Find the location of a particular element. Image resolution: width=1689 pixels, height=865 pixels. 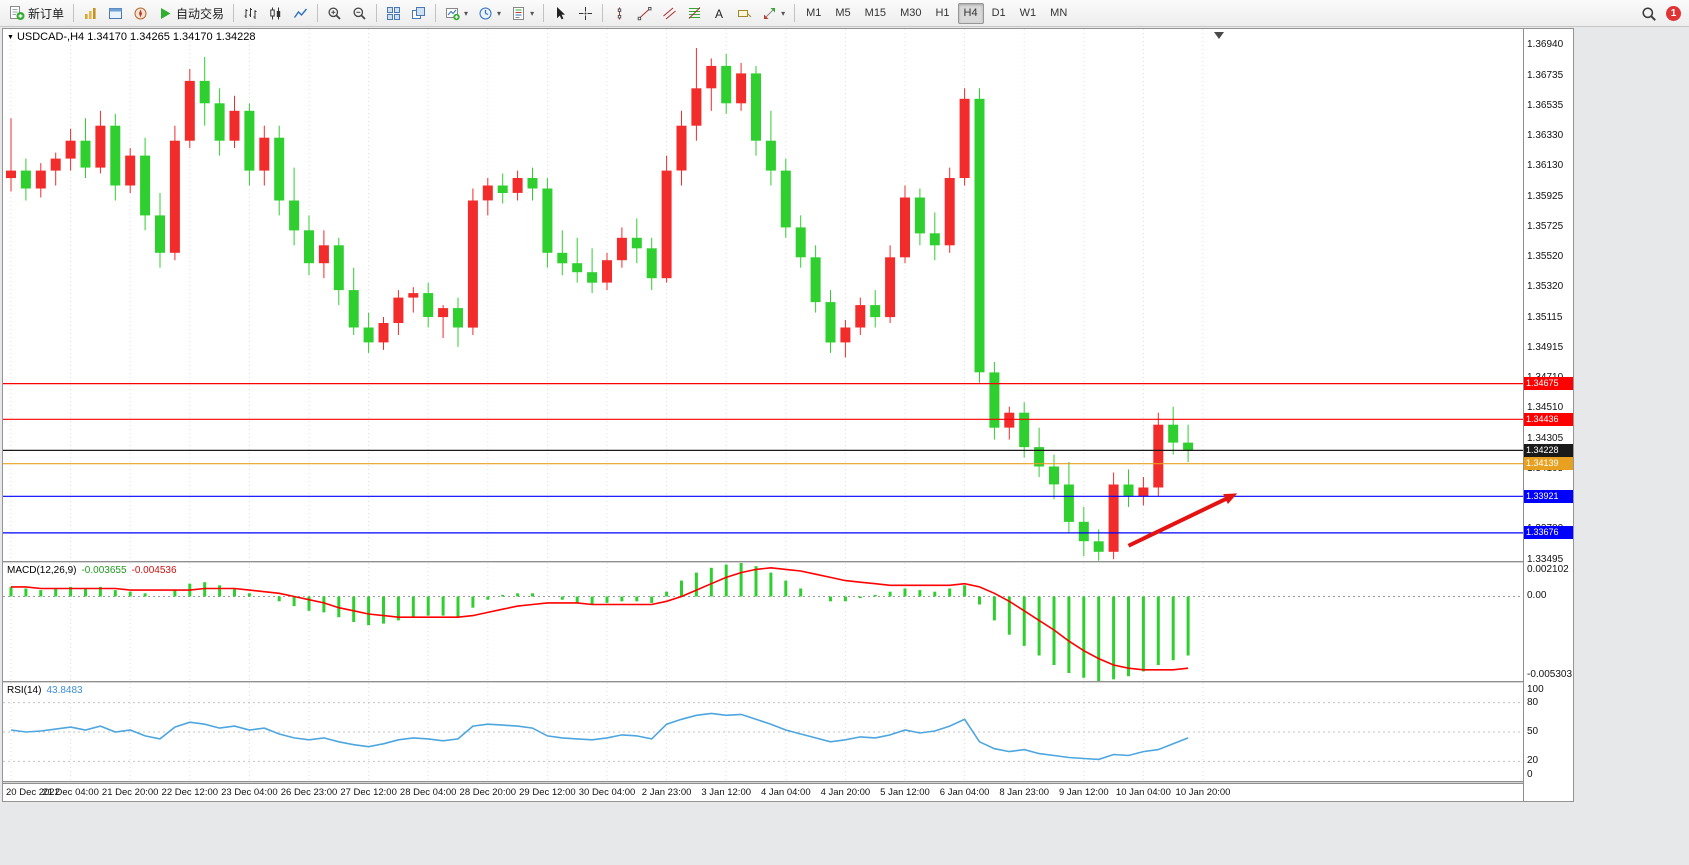

chart-symbol-label: USDCAD-,H4 is located at coordinates (50, 37).